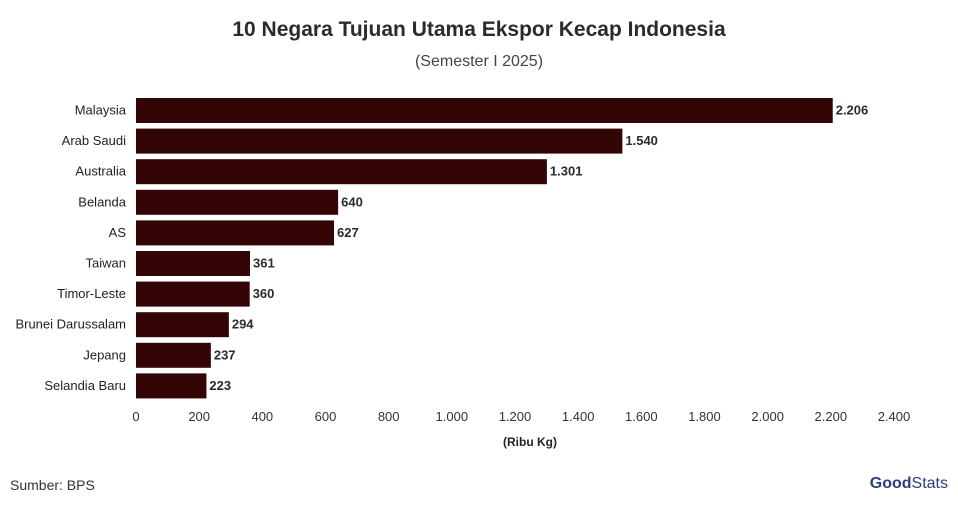 This screenshot has height=506, width=958. I want to click on data-label: 1.540, so click(641, 140).